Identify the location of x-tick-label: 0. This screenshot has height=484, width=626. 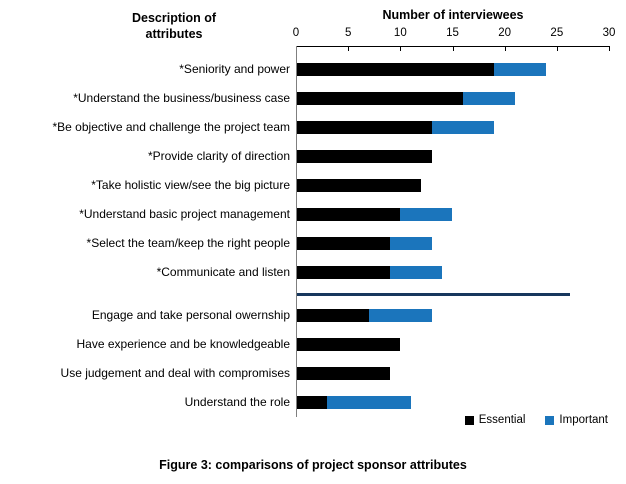
(296, 33).